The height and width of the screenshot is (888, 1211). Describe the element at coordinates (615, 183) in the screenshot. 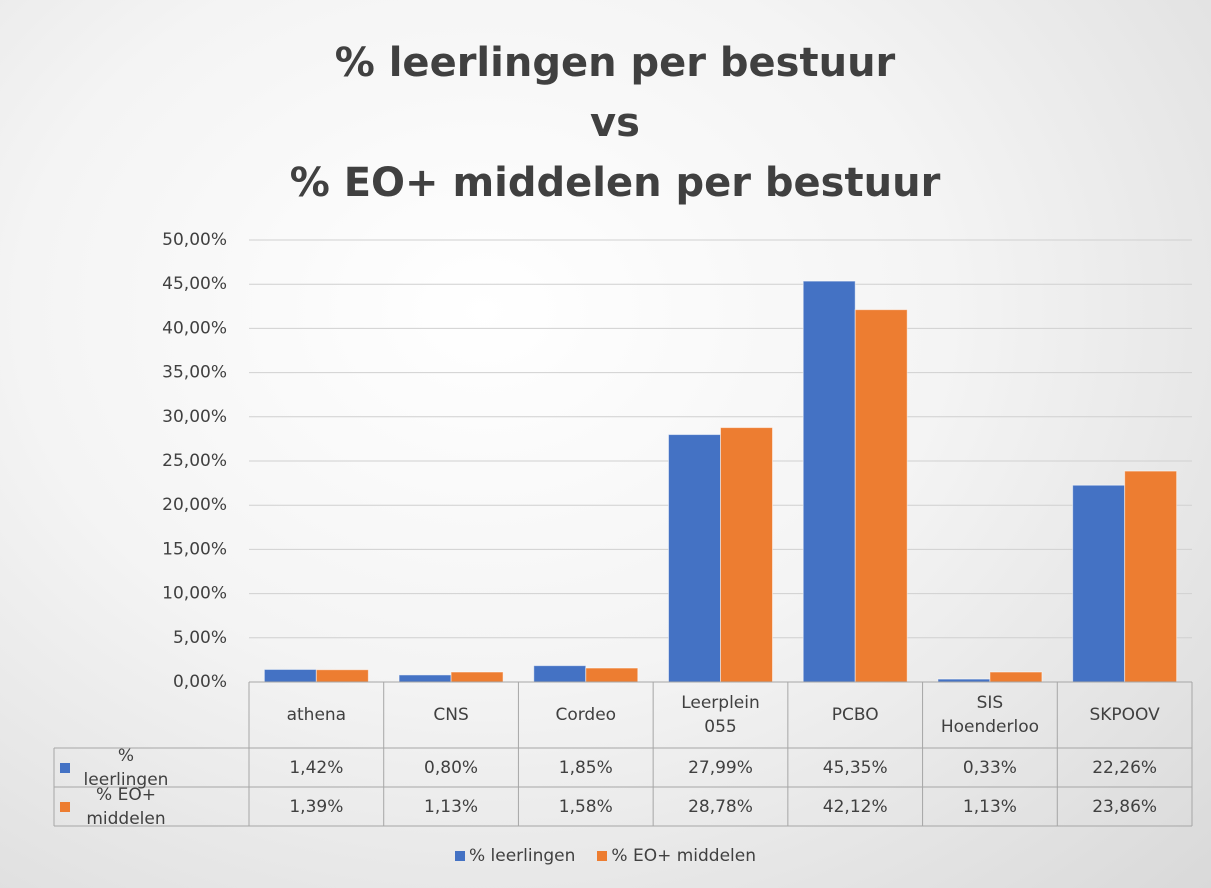

I see `chart-title: % EO+ middelen per bestuur` at that location.